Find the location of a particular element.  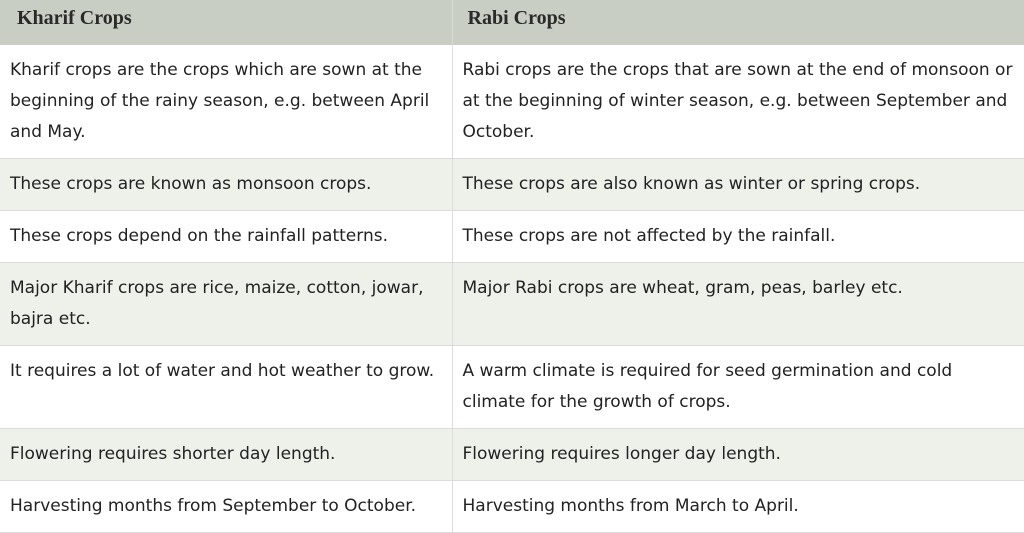

header-rabi-crops: Rabi Crops is located at coordinates (738, 22).